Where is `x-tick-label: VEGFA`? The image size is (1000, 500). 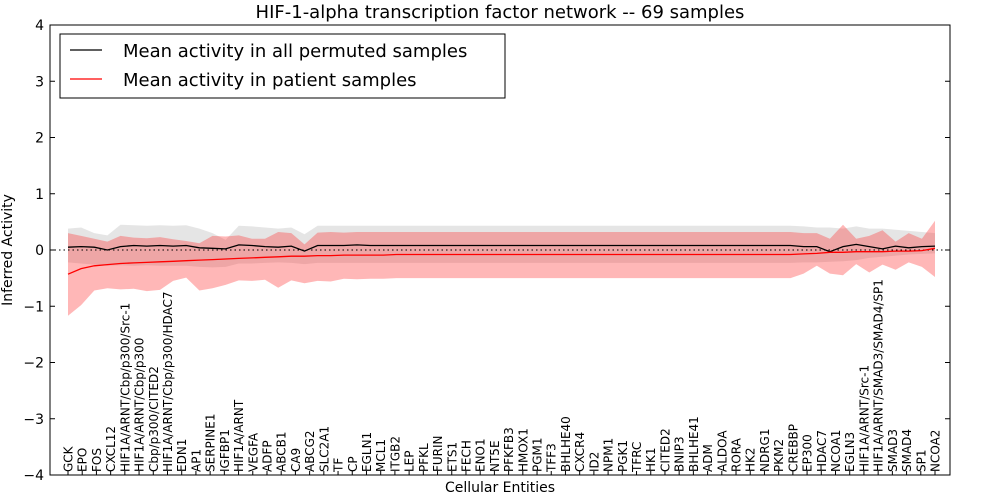
x-tick-label: VEGFA is located at coordinates (253, 452).